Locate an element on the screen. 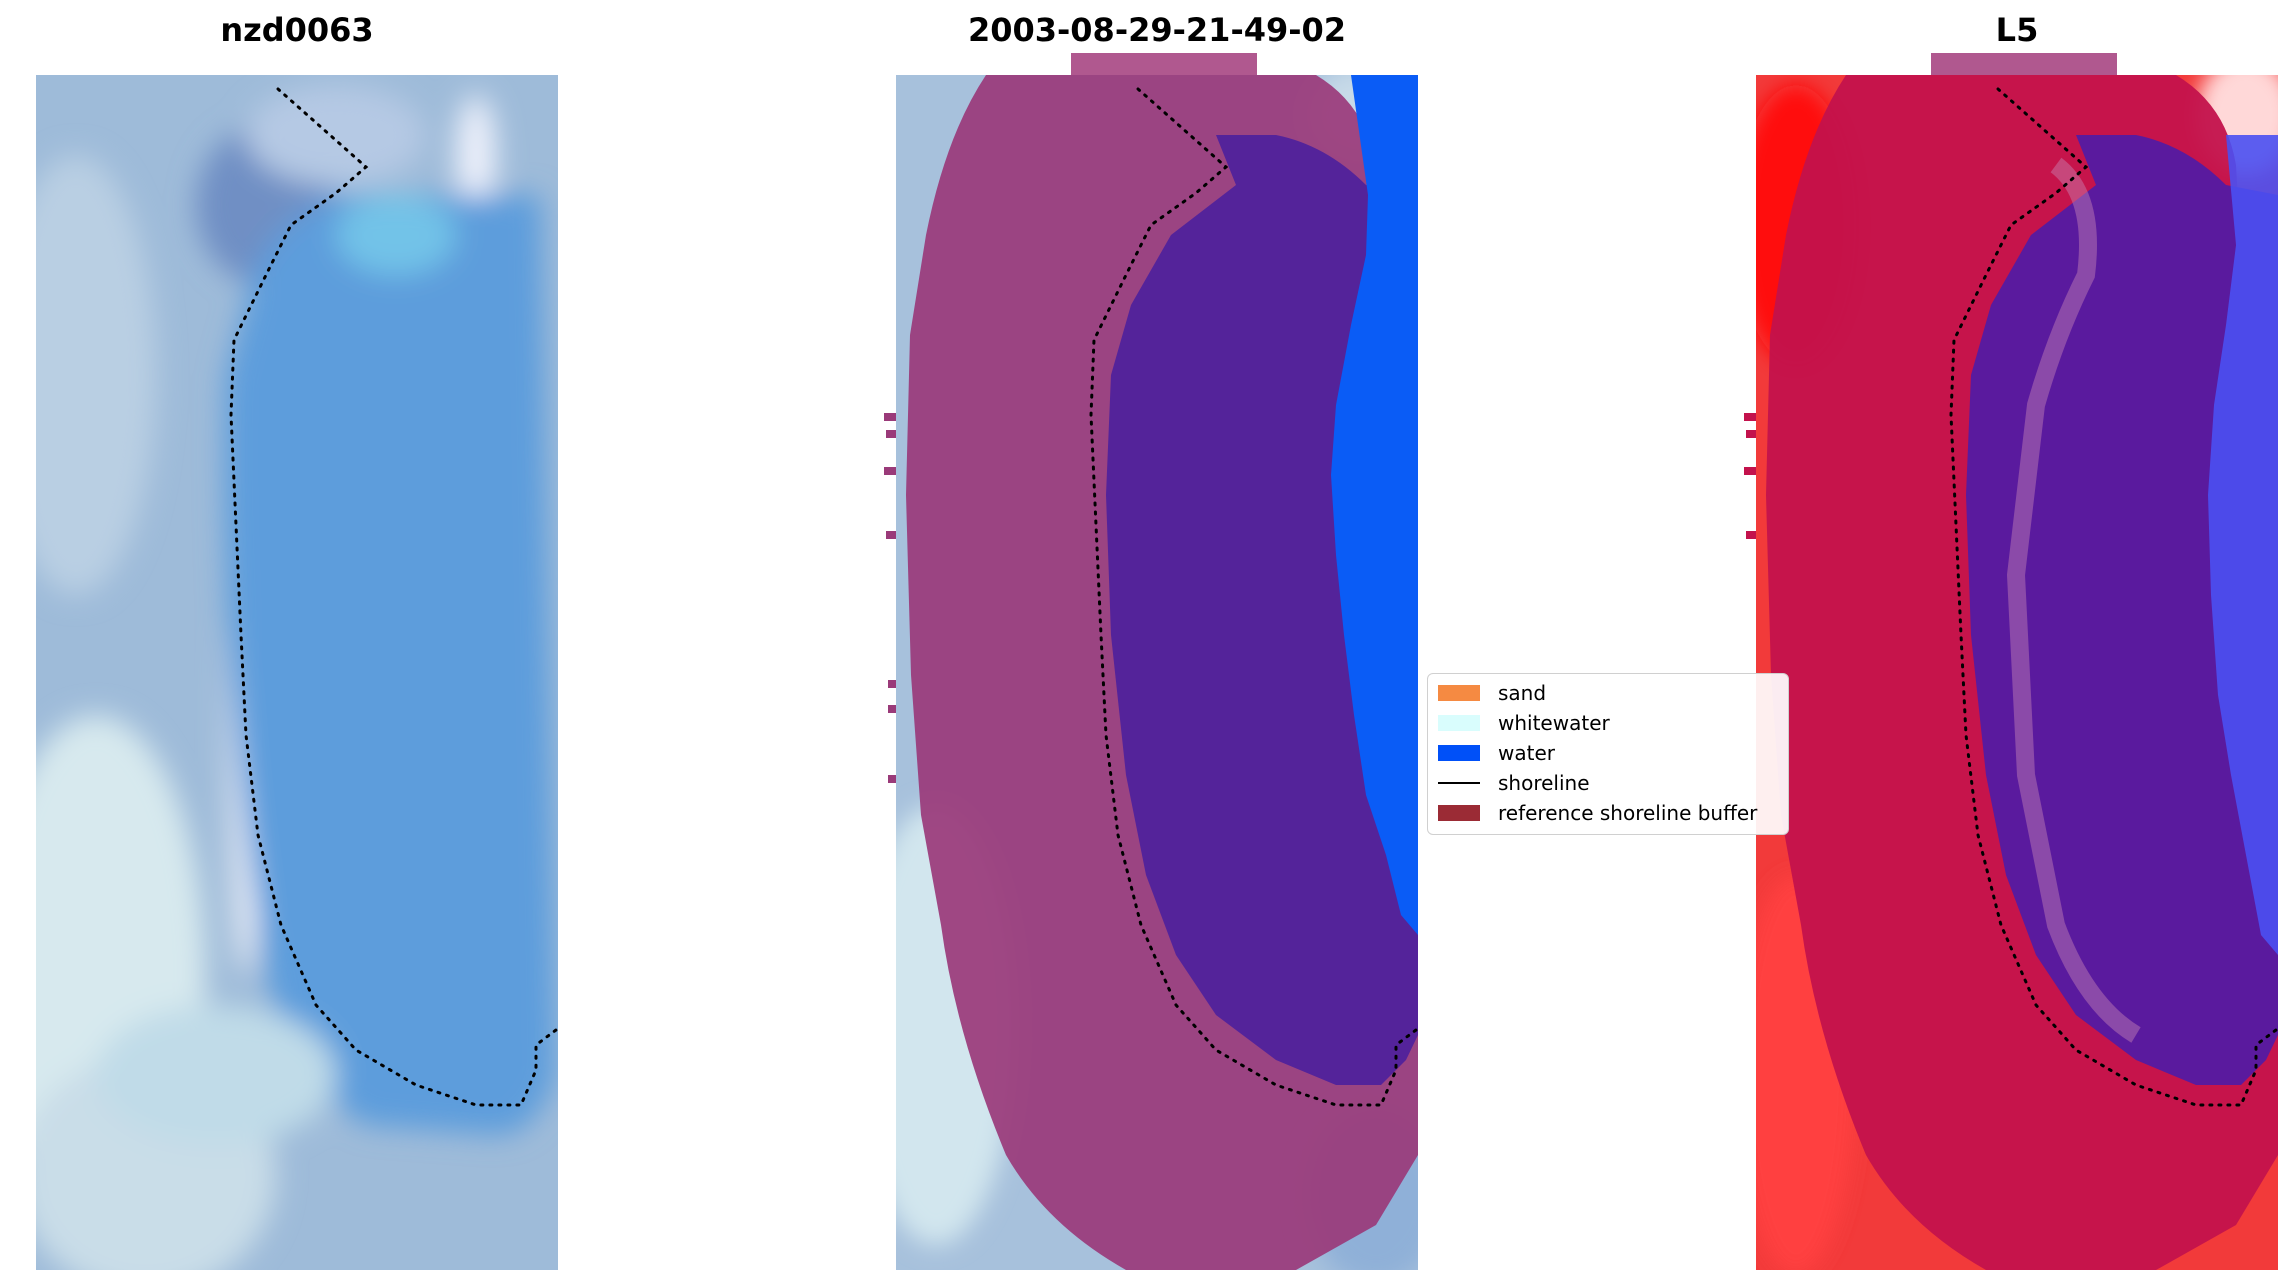 The width and height of the screenshot is (2287, 1283). water-swatch is located at coordinates (1459, 753).